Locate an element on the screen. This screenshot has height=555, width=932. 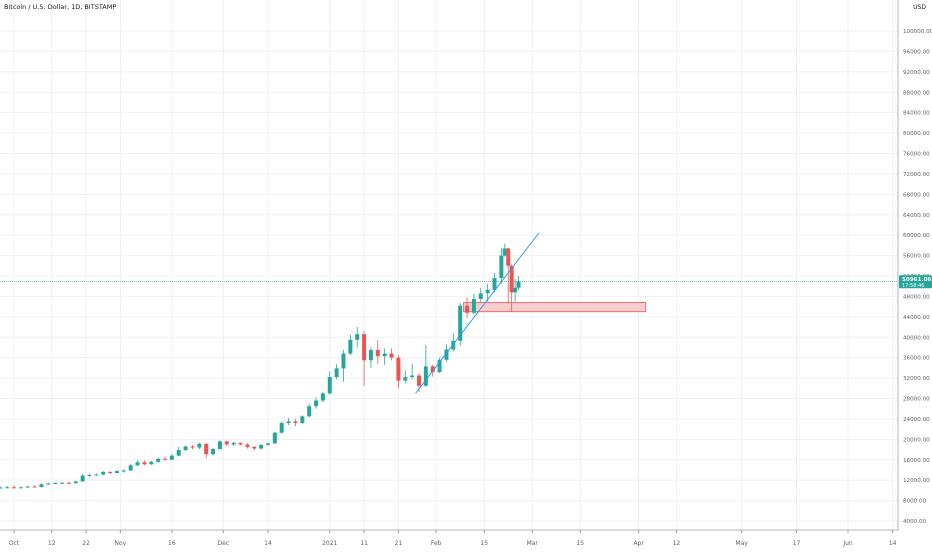
trendline is located at coordinates (477, 313).